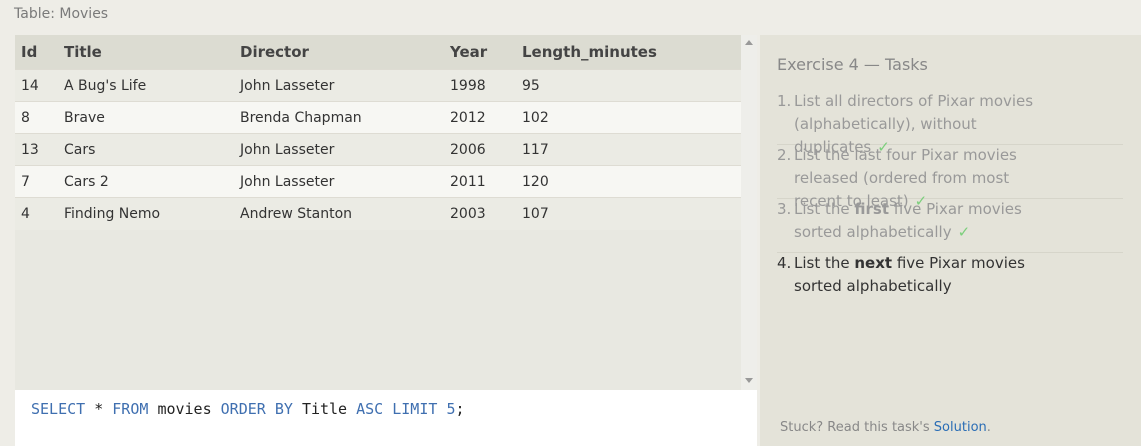 This screenshot has width=1141, height=446. I want to click on table-row: 7 Cars 2 John Lasseter 2011 120, so click(378, 181).